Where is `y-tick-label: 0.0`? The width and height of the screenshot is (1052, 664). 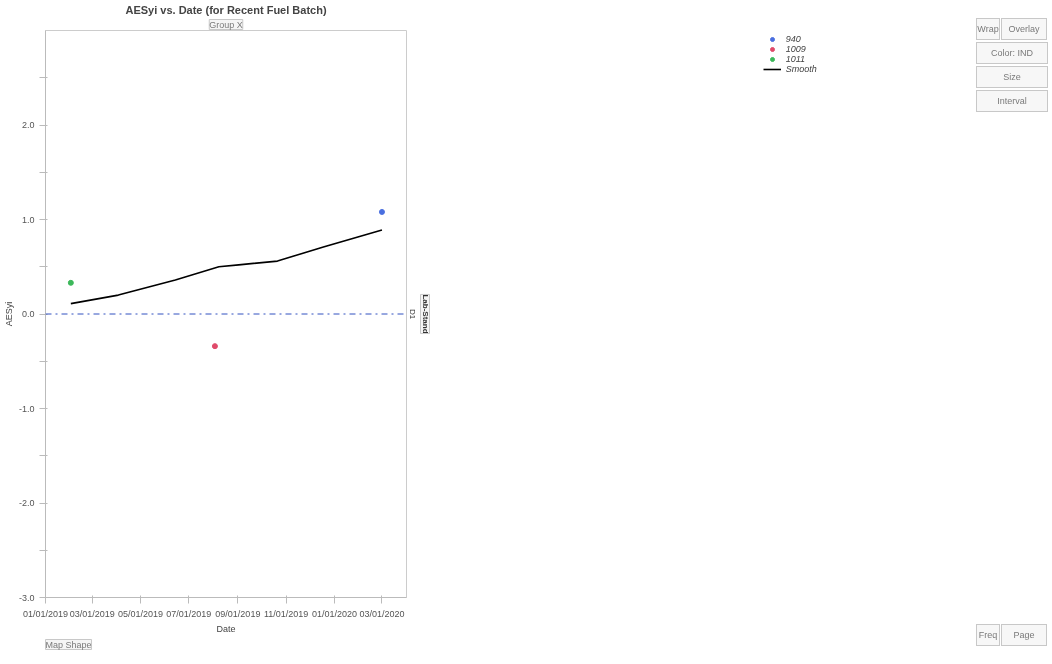 y-tick-label: 0.0 is located at coordinates (28, 314).